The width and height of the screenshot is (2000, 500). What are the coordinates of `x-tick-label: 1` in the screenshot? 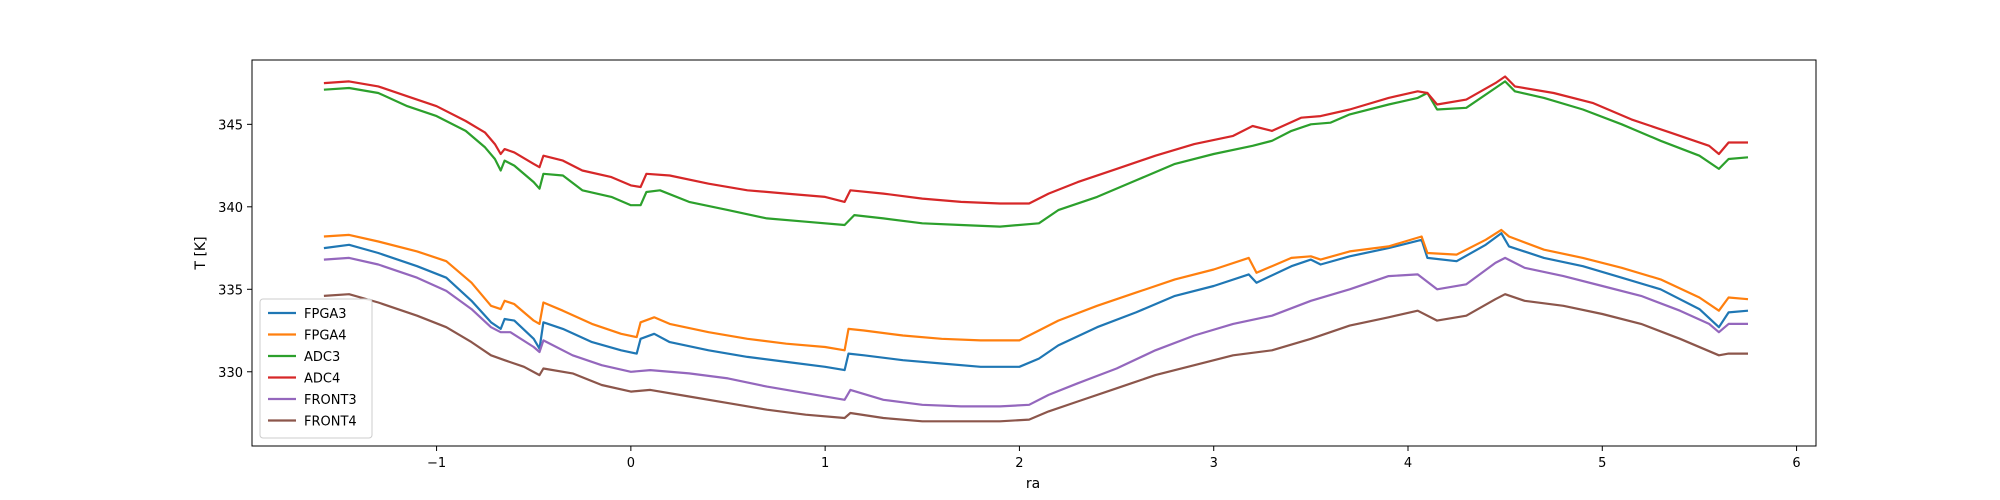 It's located at (825, 463).